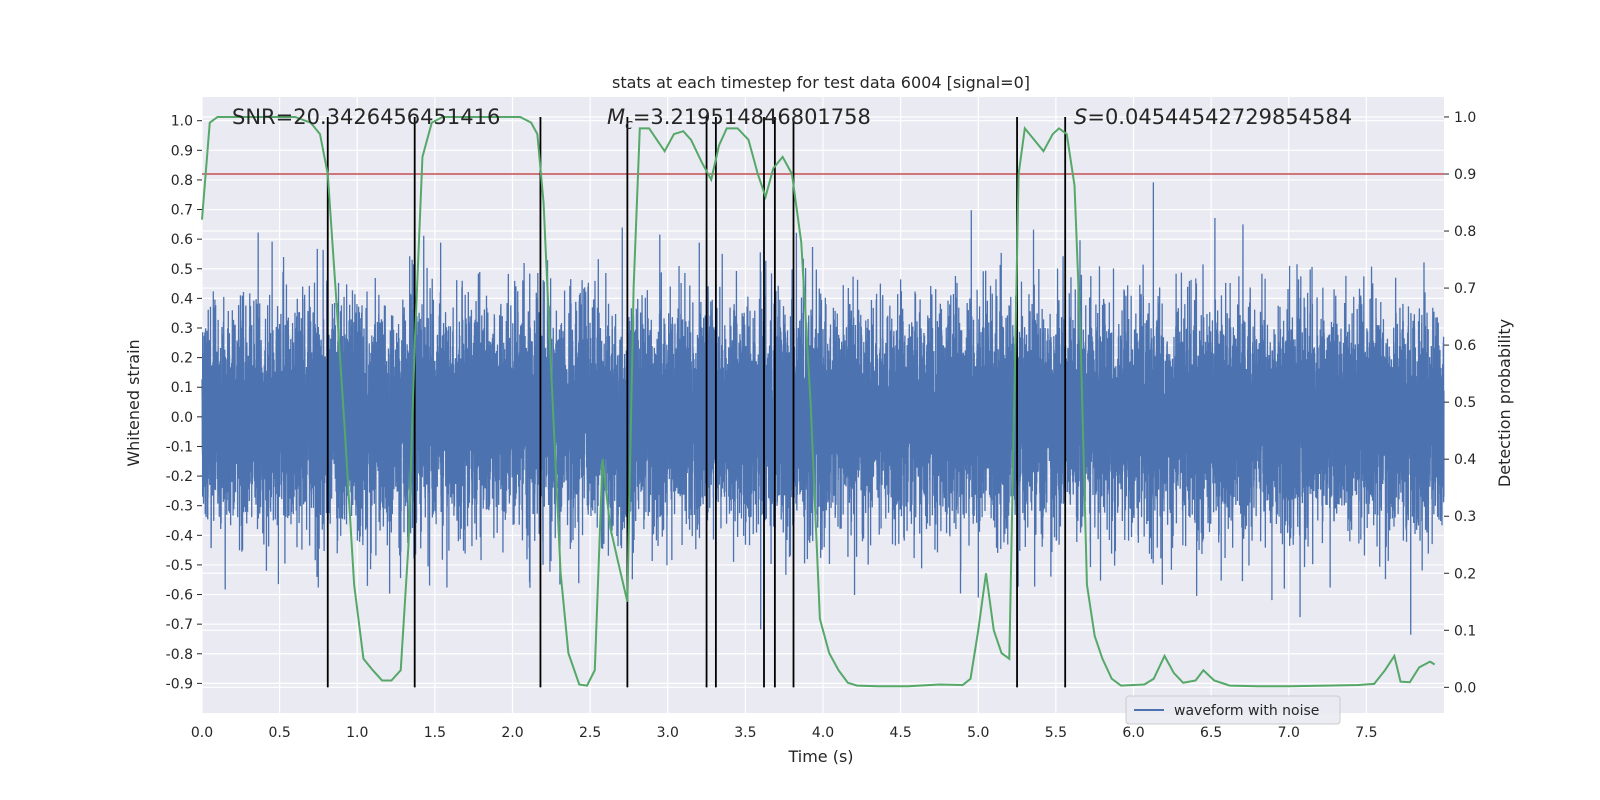  I want to click on y-left-tick-label: -0.4, so click(179, 536).